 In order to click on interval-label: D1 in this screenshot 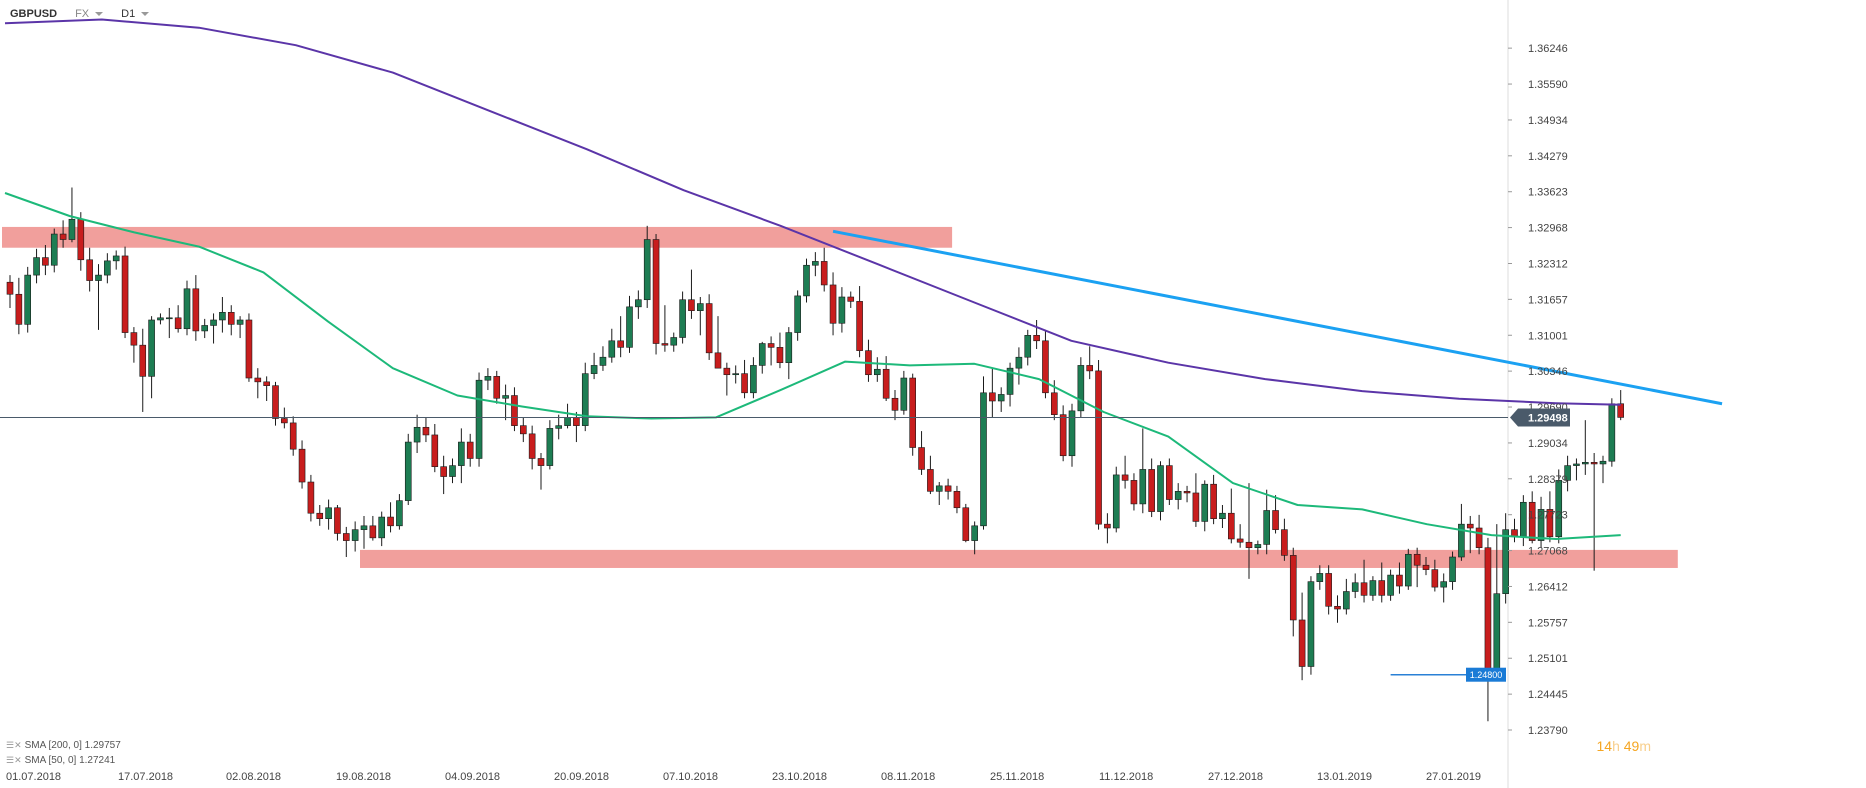, I will do `click(128, 14)`.